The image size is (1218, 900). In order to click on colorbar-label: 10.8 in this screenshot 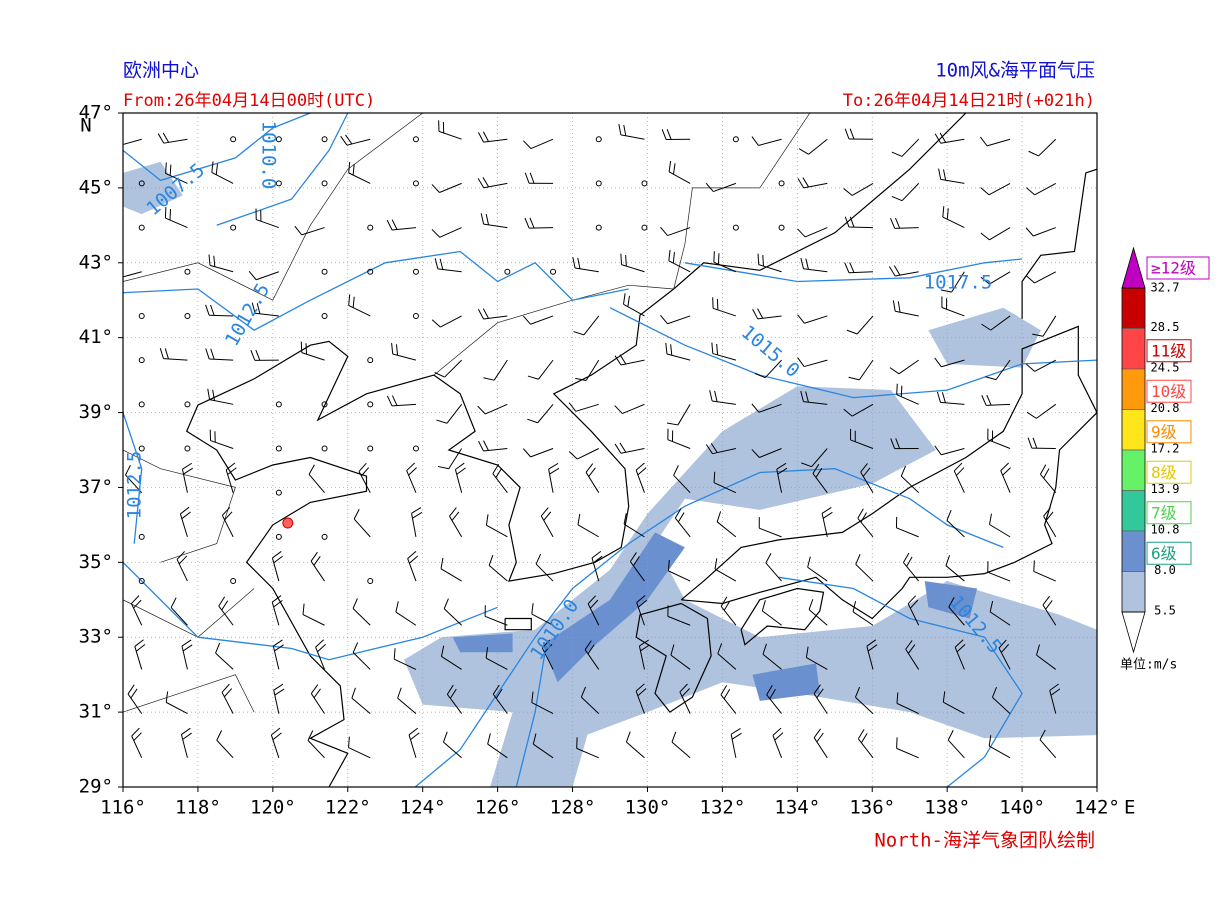, I will do `click(1165, 530)`.